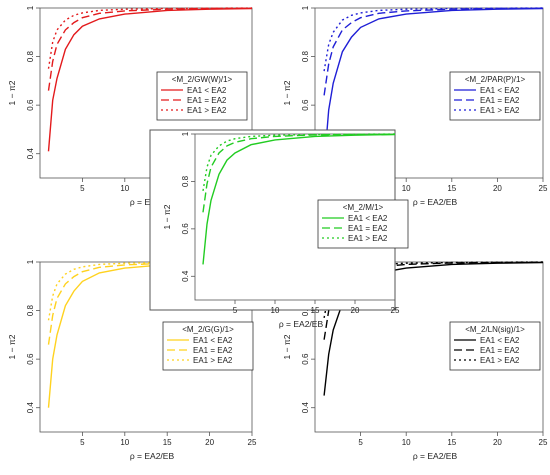 The height and width of the screenshot is (475, 550). What do you see at coordinates (208, 329) in the screenshot?
I see `legend-title: <M_2/G(G)/1>` at bounding box center [208, 329].